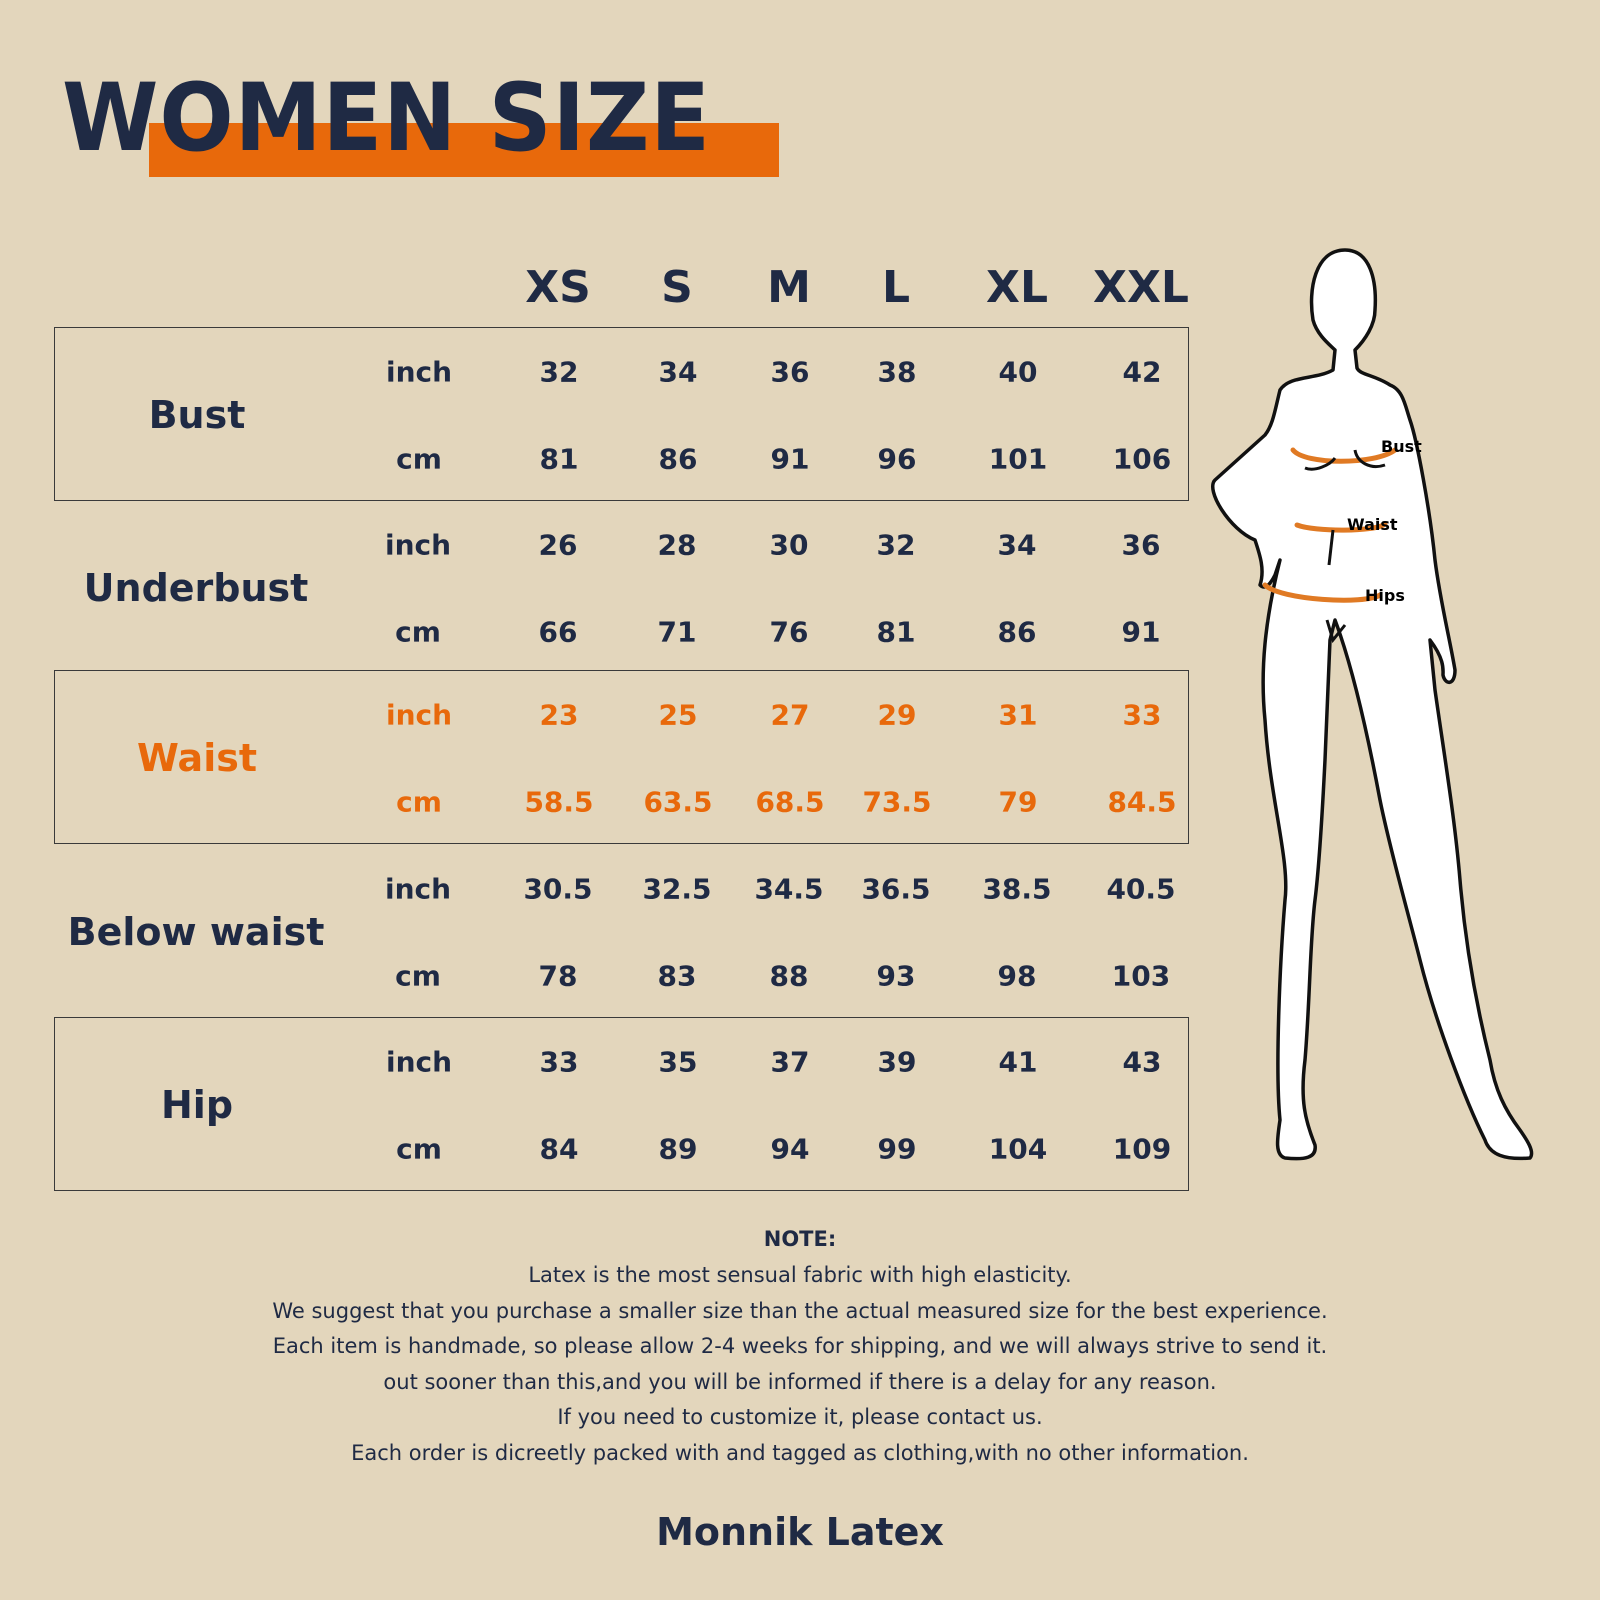 The width and height of the screenshot is (1600, 1600). What do you see at coordinates (1018, 459) in the screenshot?
I see `value-cell-cm: 101` at bounding box center [1018, 459].